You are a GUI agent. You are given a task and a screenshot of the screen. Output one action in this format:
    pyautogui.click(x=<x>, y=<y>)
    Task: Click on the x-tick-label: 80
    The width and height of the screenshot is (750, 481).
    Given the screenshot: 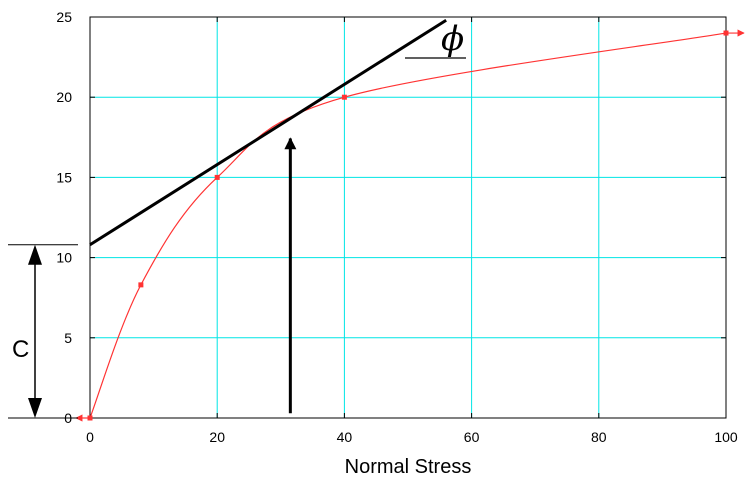 What is the action you would take?
    pyautogui.click(x=599, y=437)
    